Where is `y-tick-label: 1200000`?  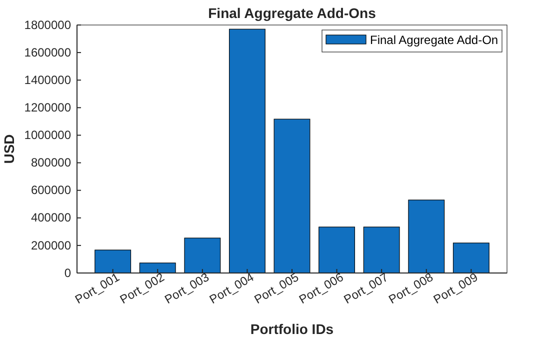
y-tick-label: 1200000 is located at coordinates (48, 107).